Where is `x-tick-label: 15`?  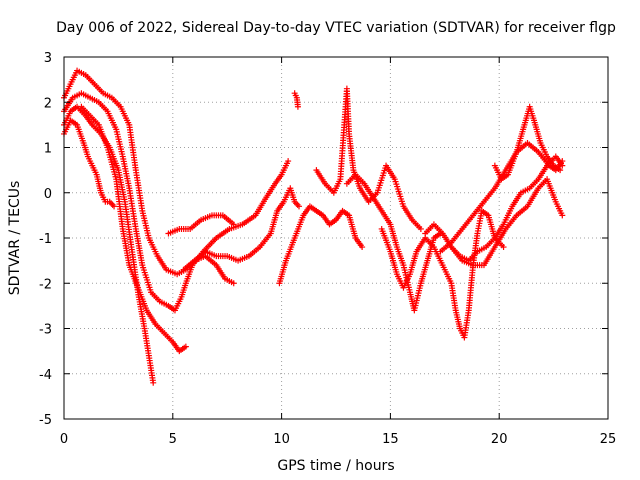
x-tick-label: 15 is located at coordinates (390, 439).